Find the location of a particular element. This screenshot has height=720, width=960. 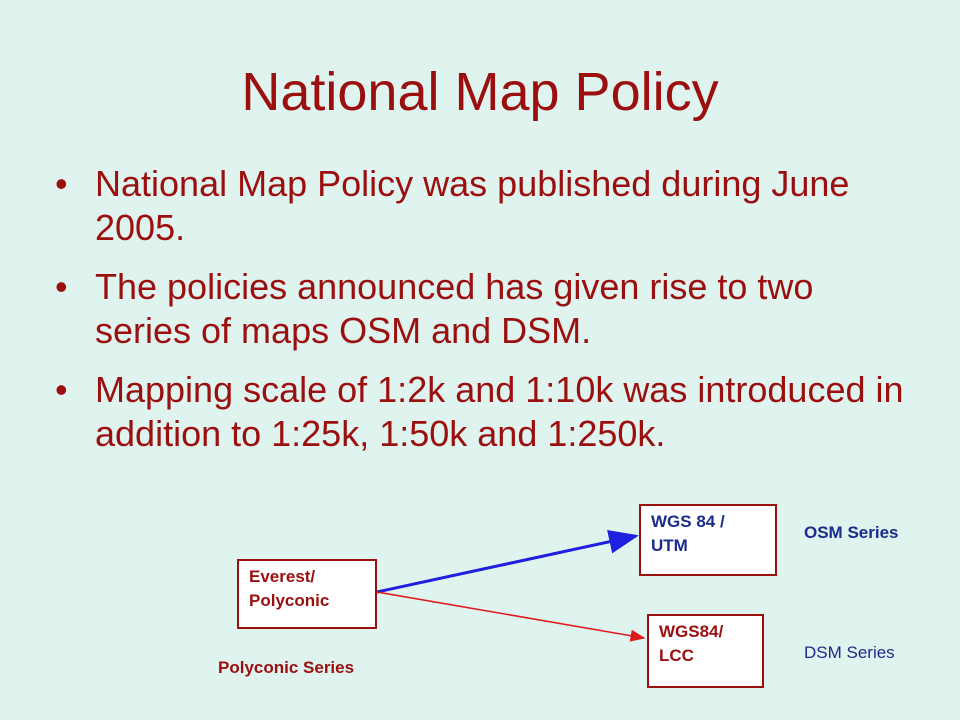

arrow-to-wgs84-lcc is located at coordinates (511, 616).